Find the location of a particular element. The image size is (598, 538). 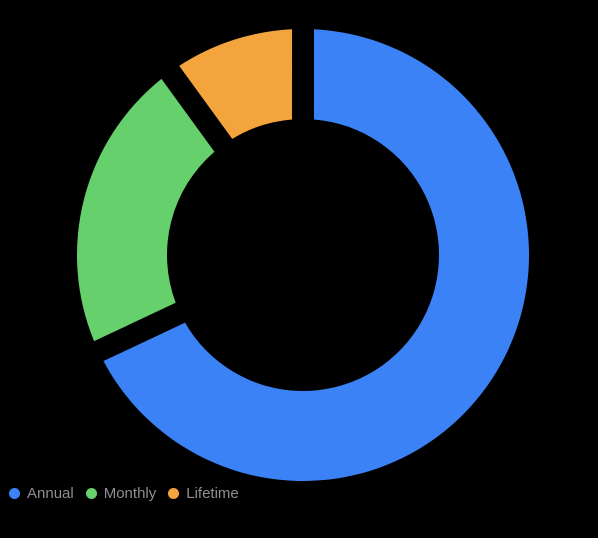

legend-dot-annual is located at coordinates (14, 493).